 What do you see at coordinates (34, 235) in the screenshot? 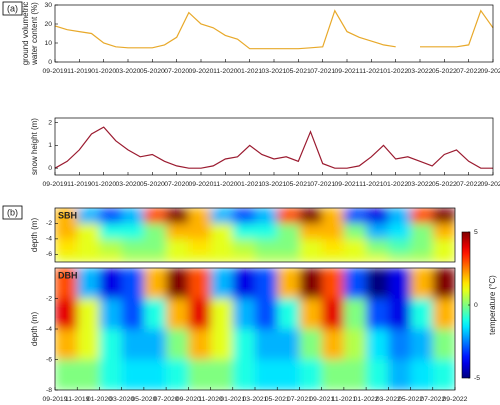
I see `y-axis-label: depth (m)` at bounding box center [34, 235].